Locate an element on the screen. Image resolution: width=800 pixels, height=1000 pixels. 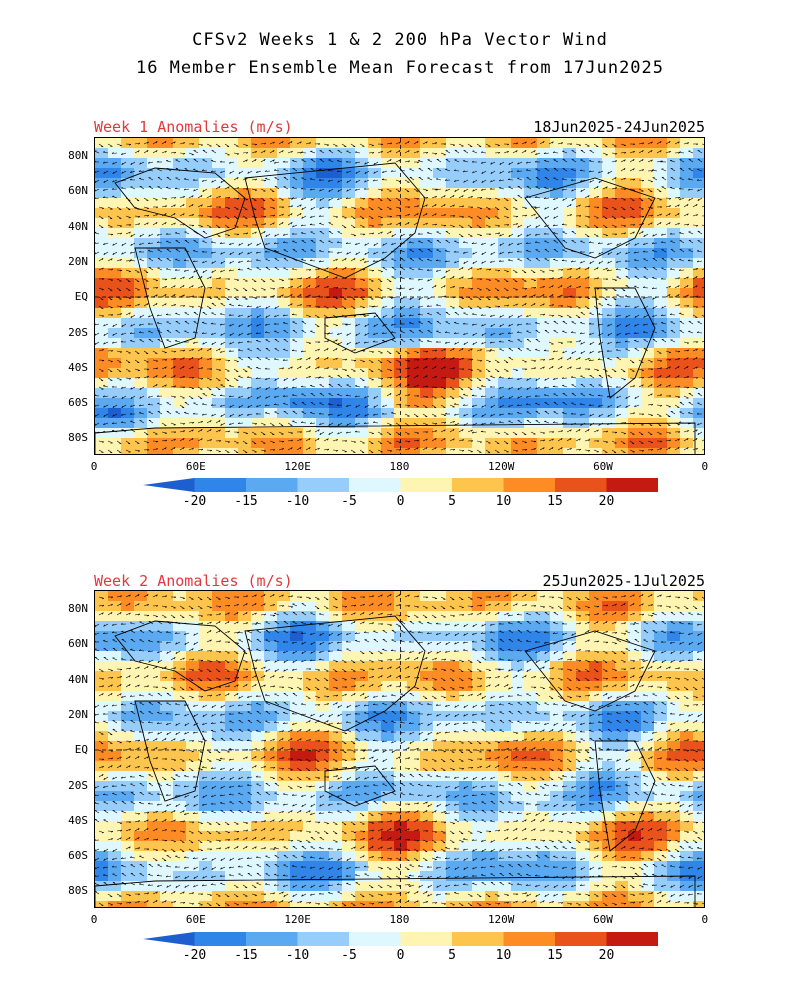
week1-panel-label: Week 1 Anomalies (m/s) is located at coordinates (193, 127).